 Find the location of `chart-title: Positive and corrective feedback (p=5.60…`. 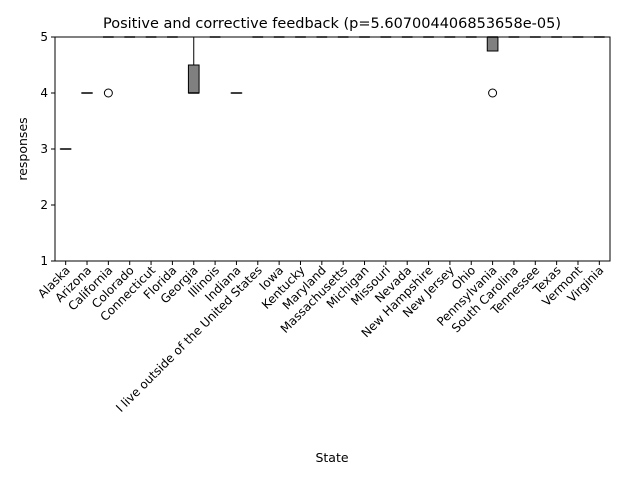

chart-title: Positive and corrective feedback (p=5.60… is located at coordinates (332, 24).